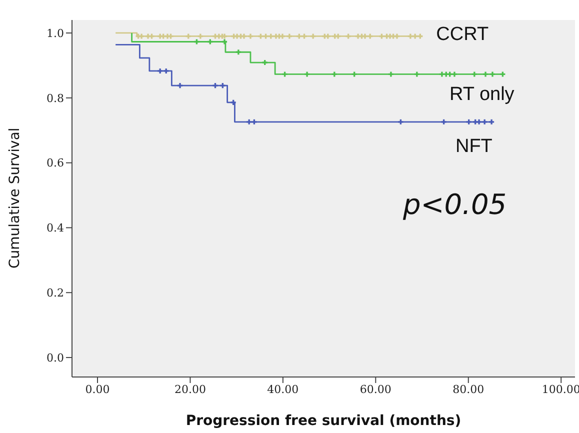 The image size is (579, 433). What do you see at coordinates (55, 293) in the screenshot?
I see `y-tick-label: 0.2` at bounding box center [55, 293].